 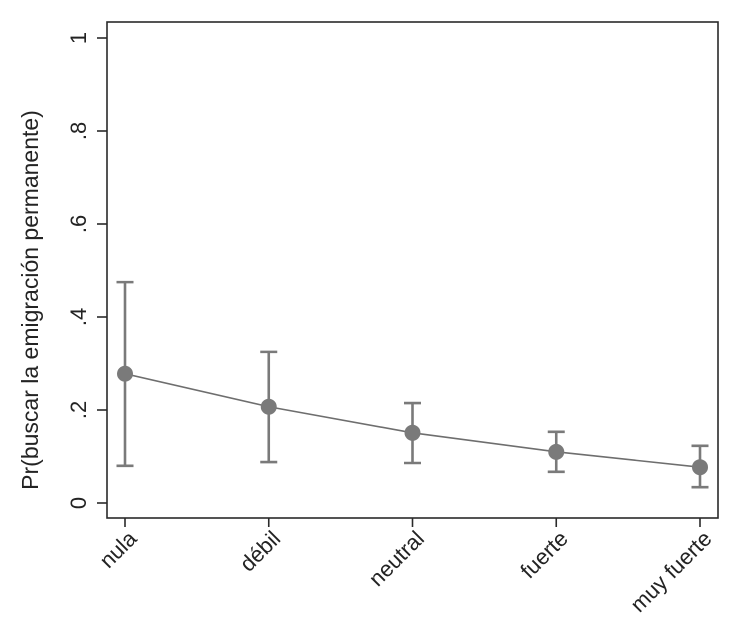 What do you see at coordinates (260, 551) in the screenshot?
I see `x-axis-tick-label: débil` at bounding box center [260, 551].